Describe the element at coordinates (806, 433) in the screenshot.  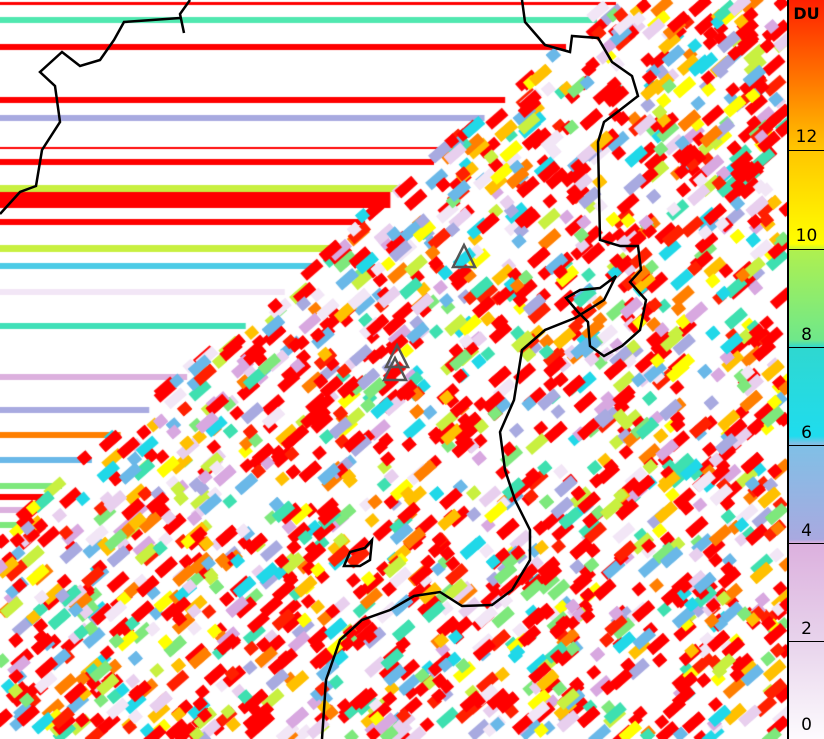
I see `colorbar-tick-label: 6` at that location.